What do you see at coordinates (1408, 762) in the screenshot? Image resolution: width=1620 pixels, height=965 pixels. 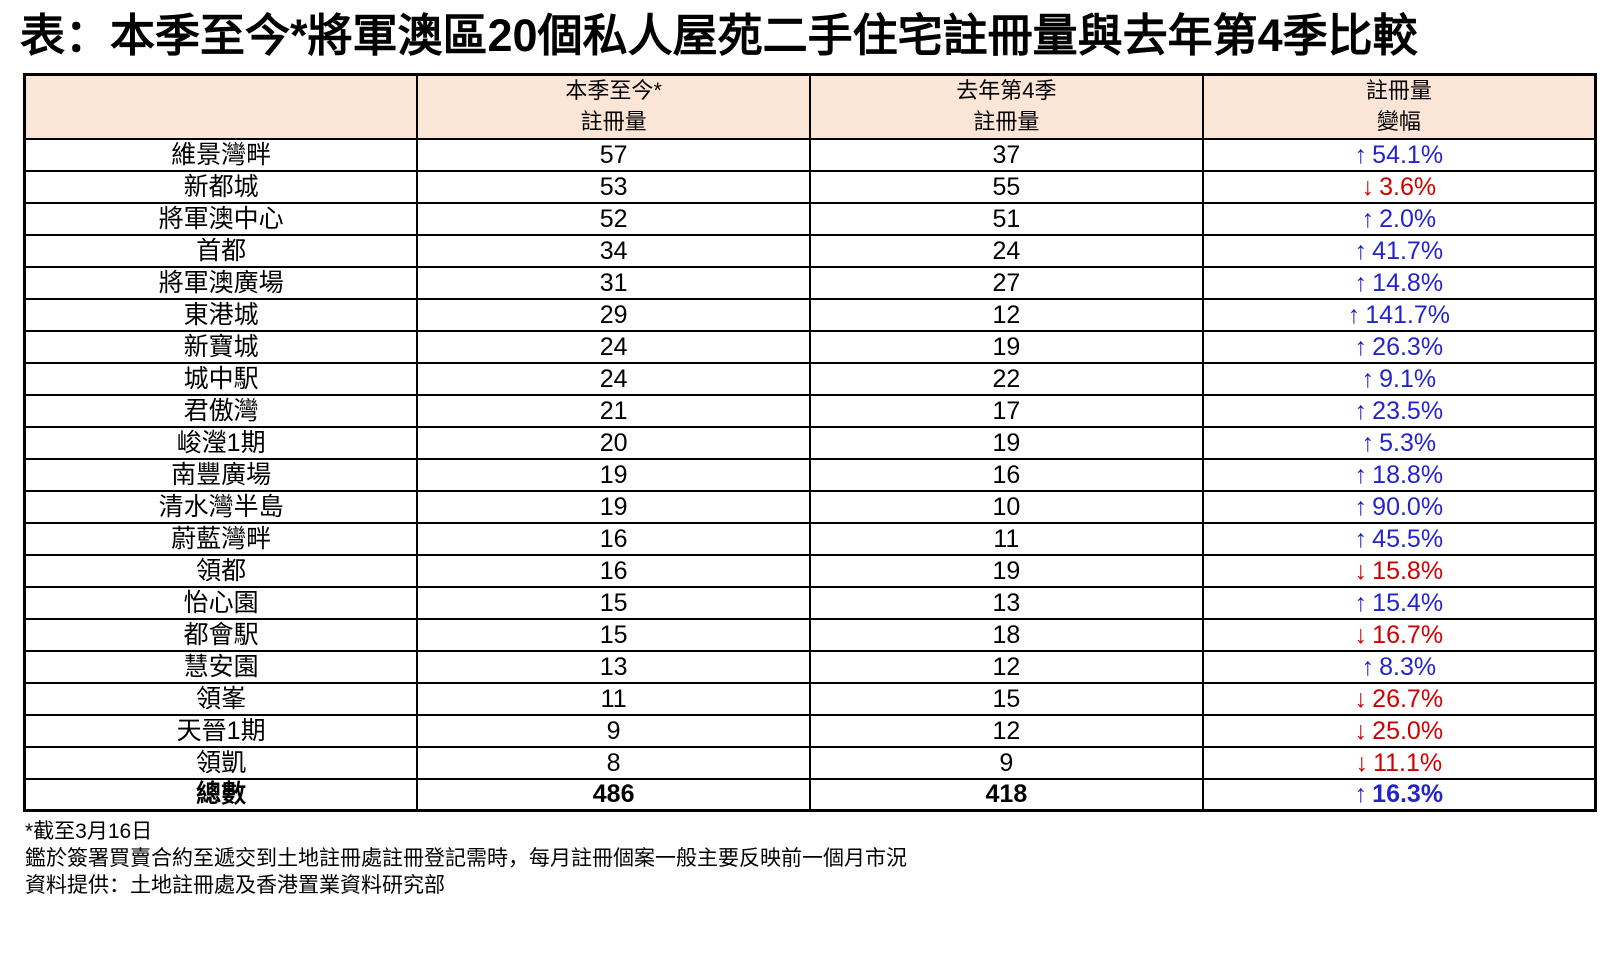 I see `change-value: 11.1%` at bounding box center [1408, 762].